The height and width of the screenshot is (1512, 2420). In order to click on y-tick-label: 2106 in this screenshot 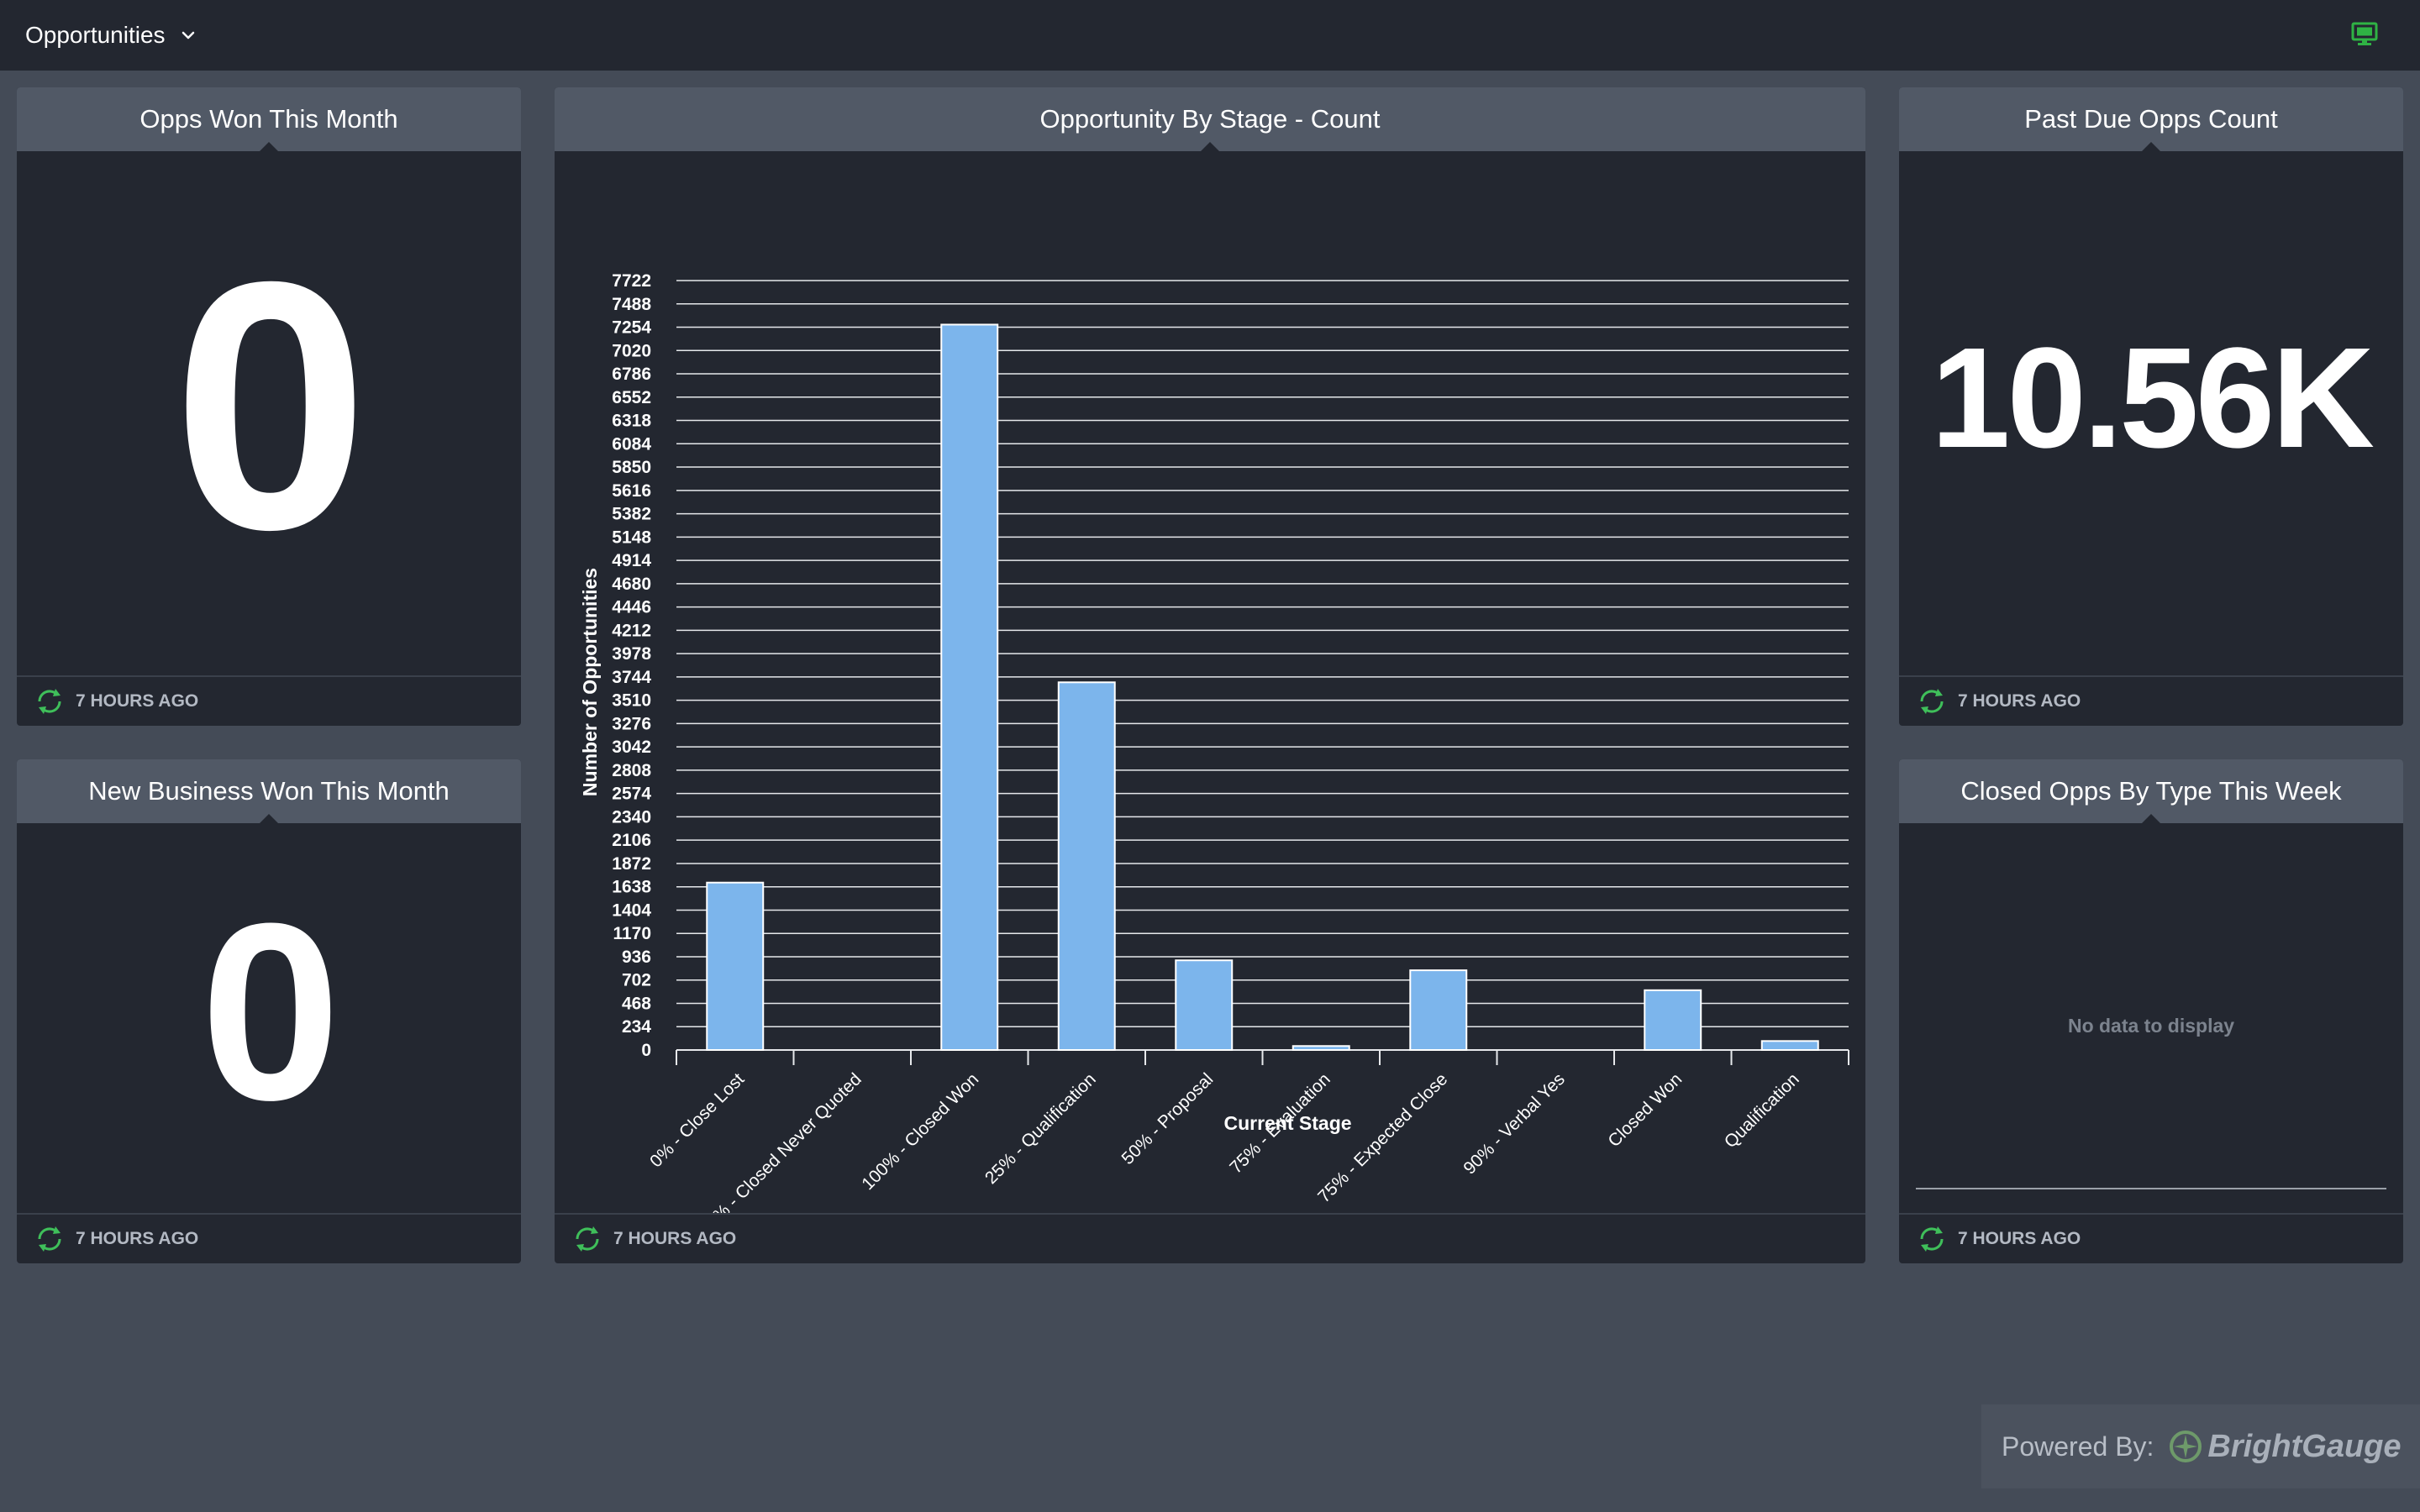, I will do `click(631, 840)`.